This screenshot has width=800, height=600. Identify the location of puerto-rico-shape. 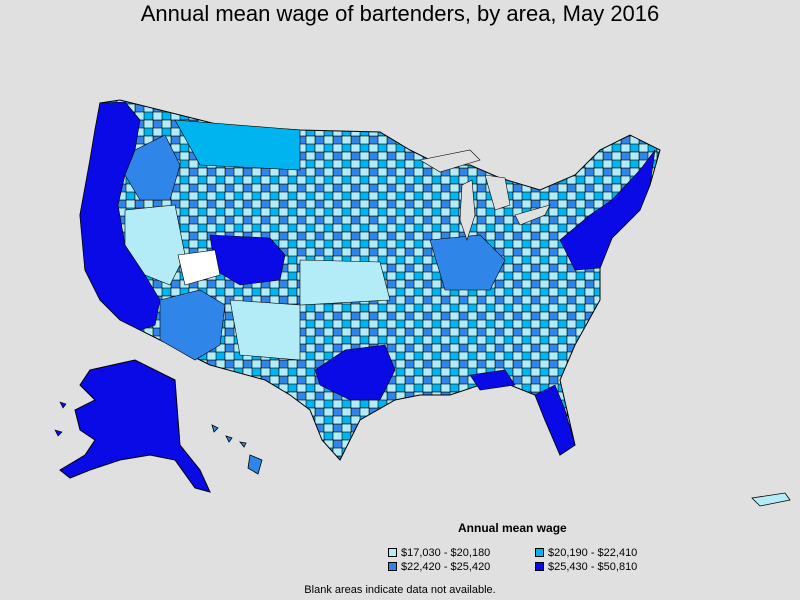
(771, 499).